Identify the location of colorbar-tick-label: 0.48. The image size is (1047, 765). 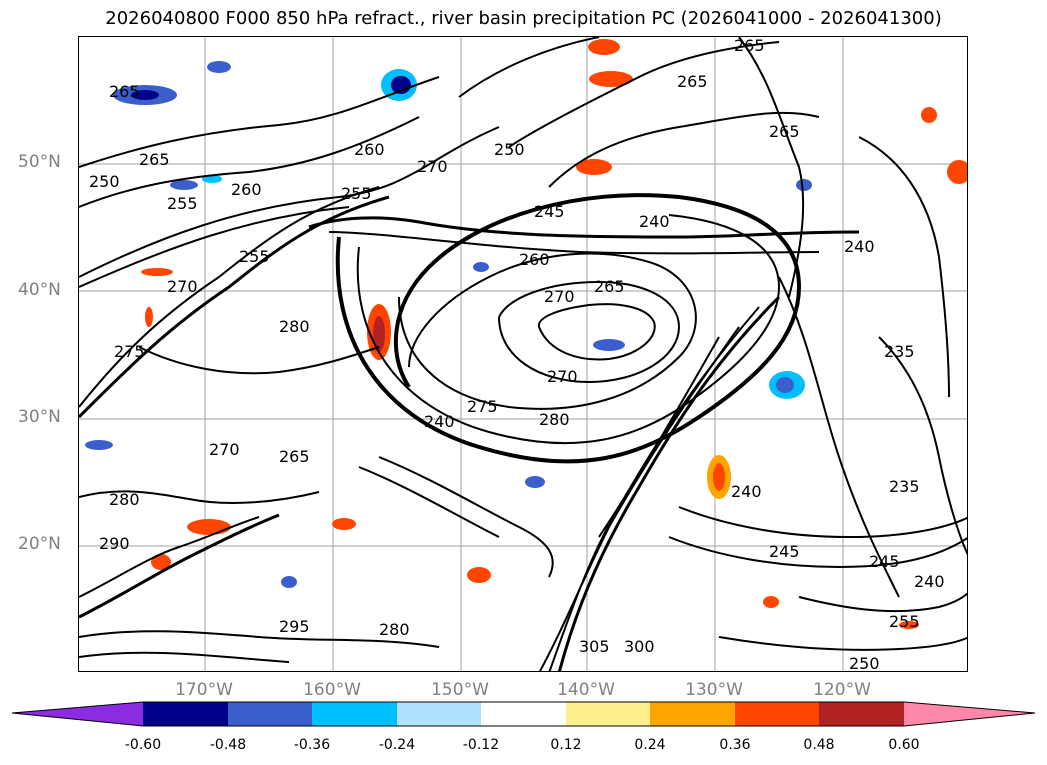
(819, 745).